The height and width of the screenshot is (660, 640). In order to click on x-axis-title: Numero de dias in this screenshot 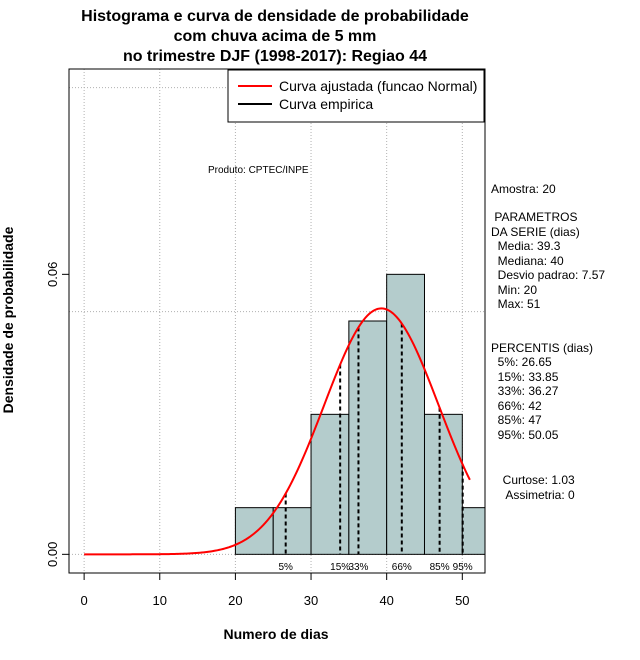, I will do `click(275, 634)`.